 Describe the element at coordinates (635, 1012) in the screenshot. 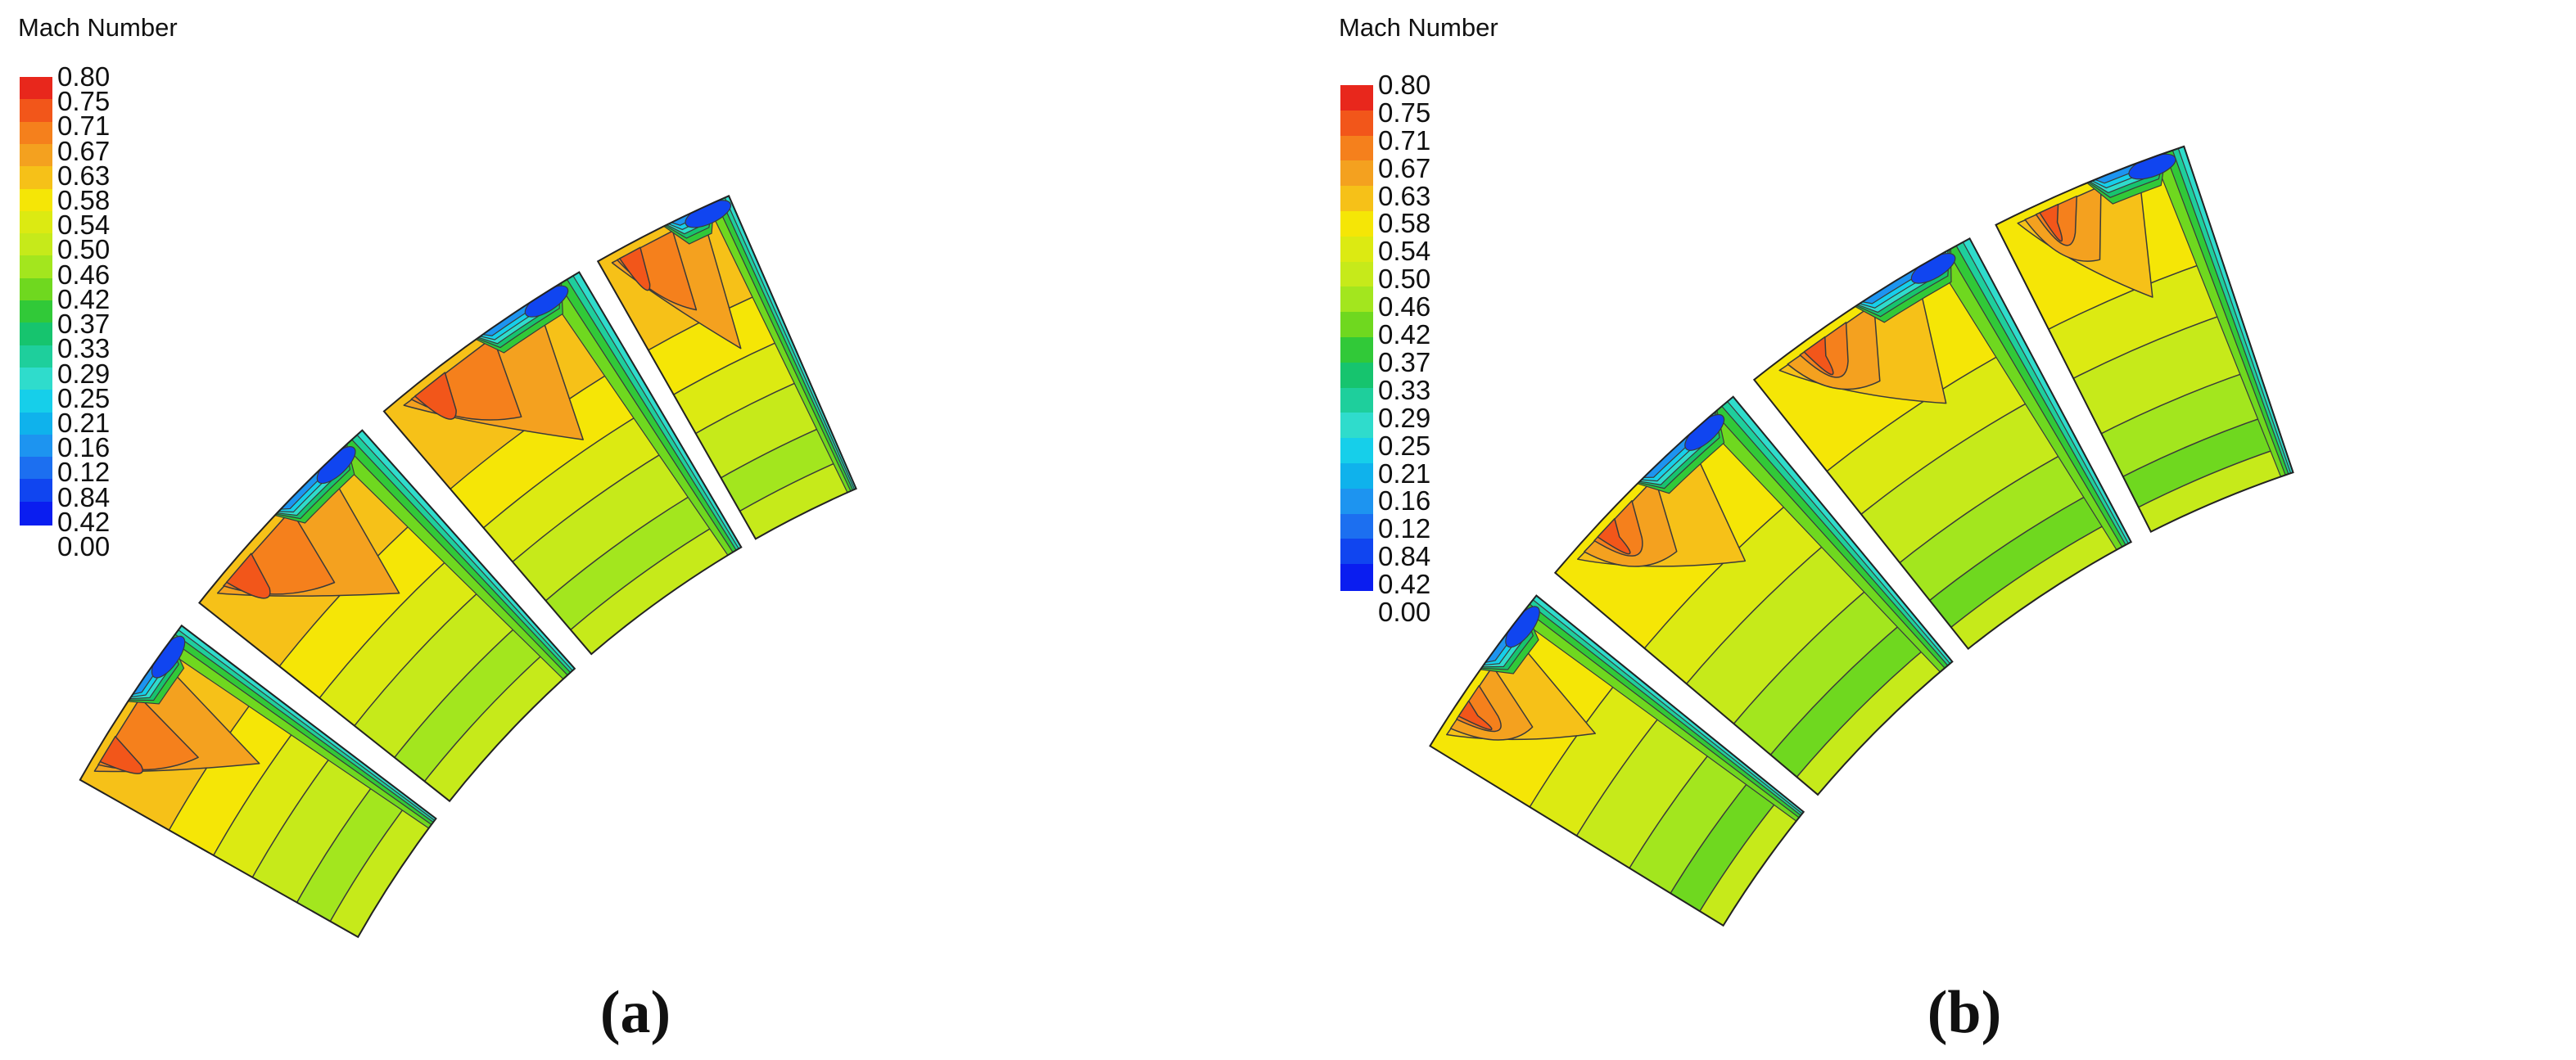

I see `panel-caption: (a)` at that location.